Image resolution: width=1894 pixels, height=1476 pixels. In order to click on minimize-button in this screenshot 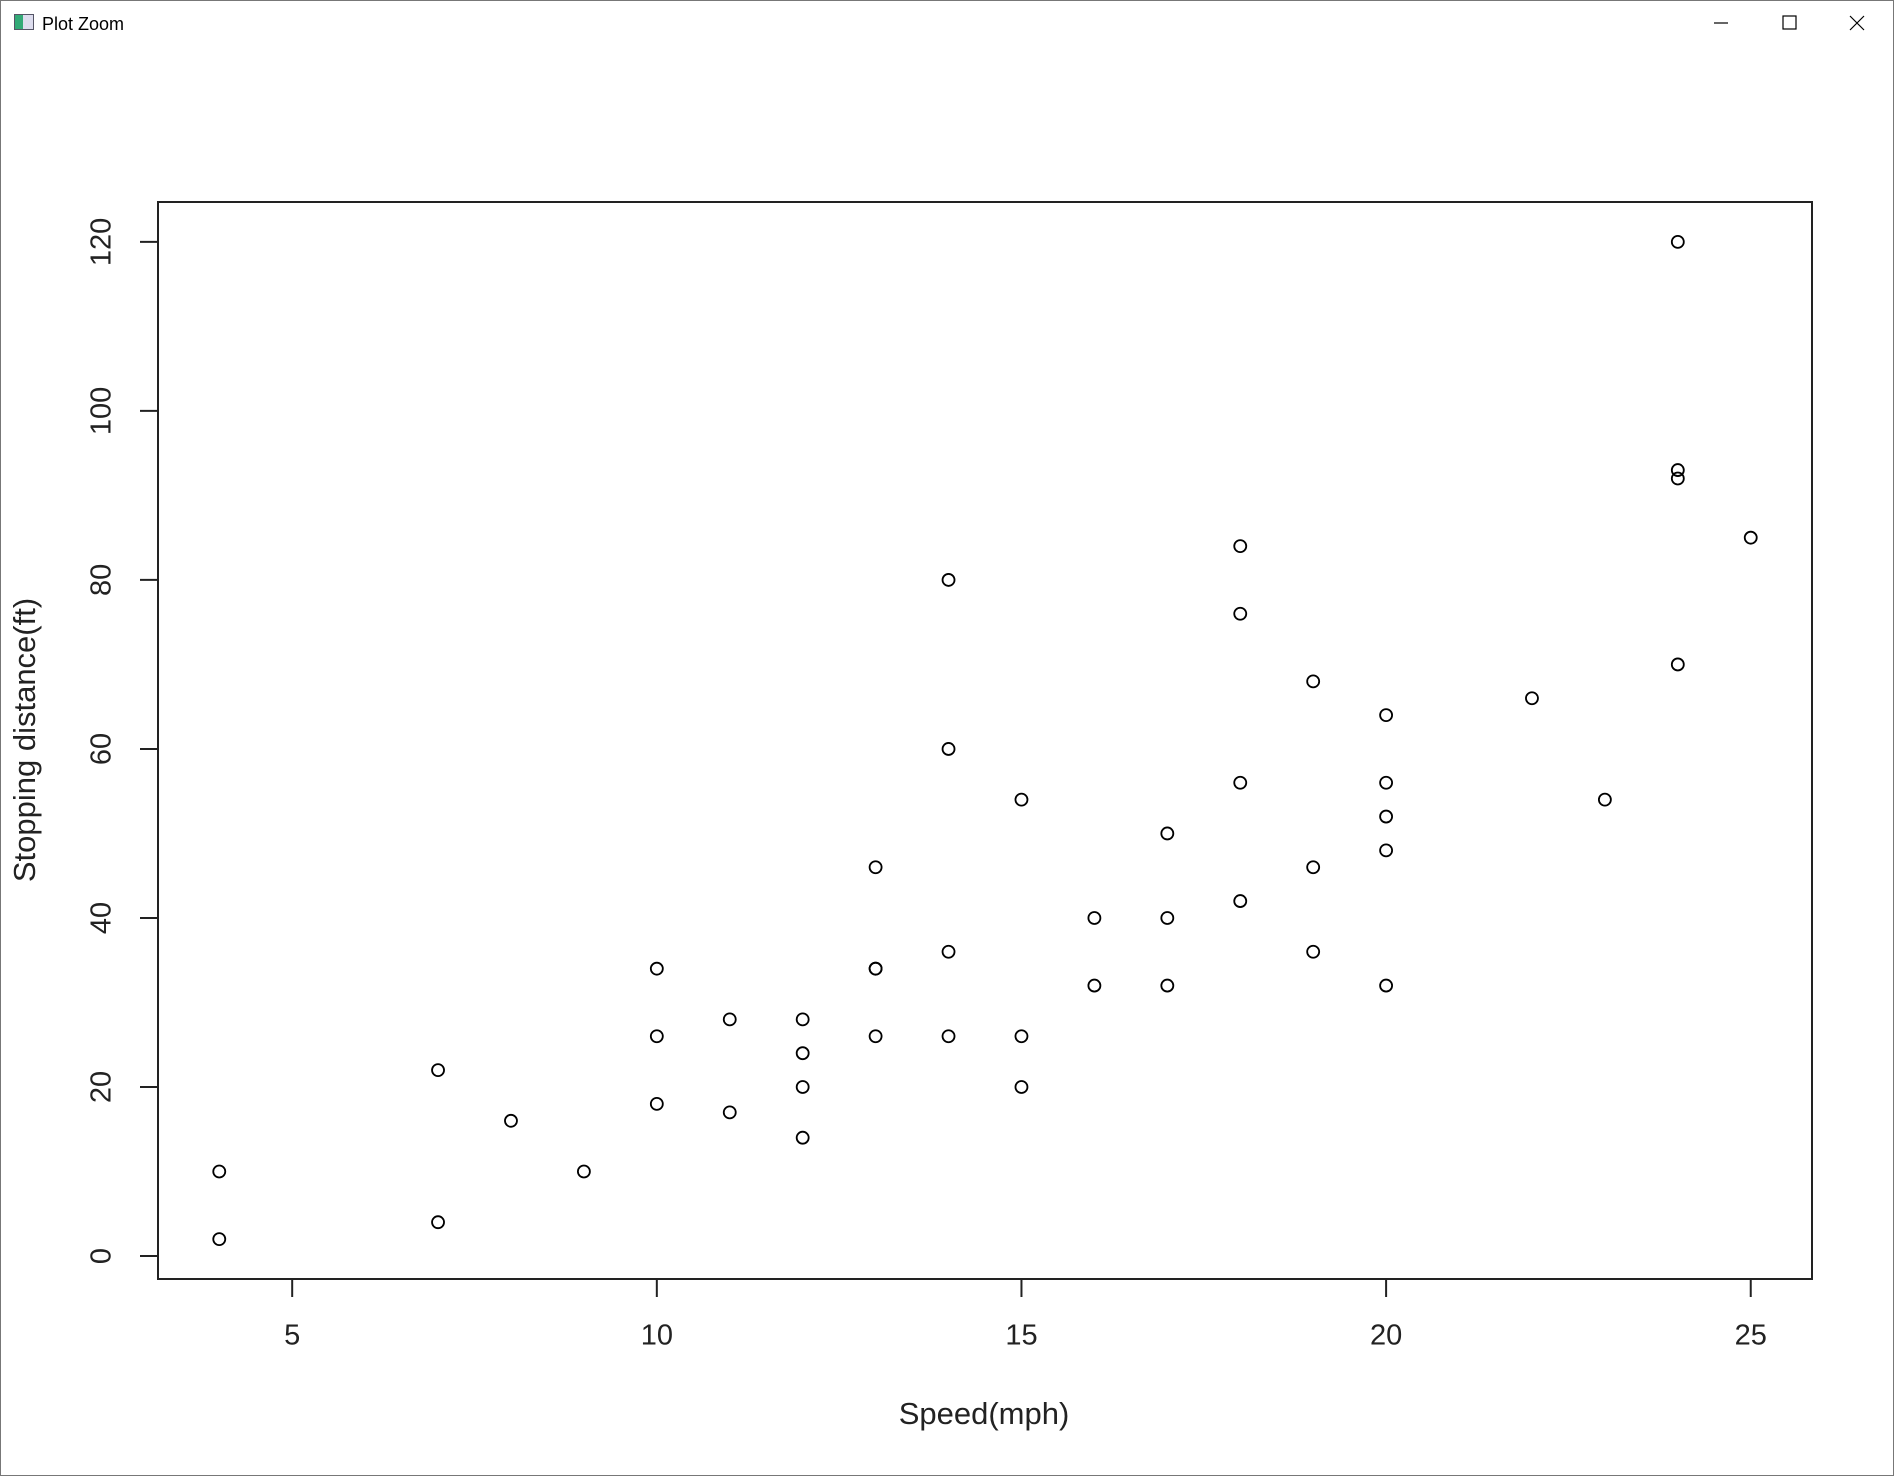, I will do `click(1721, 23)`.